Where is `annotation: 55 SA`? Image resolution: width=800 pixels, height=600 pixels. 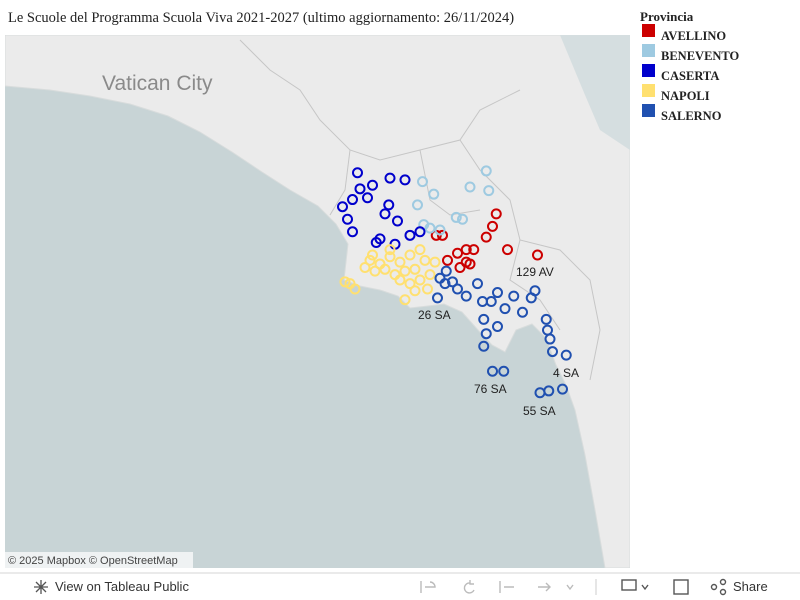 annotation: 55 SA is located at coordinates (539, 411).